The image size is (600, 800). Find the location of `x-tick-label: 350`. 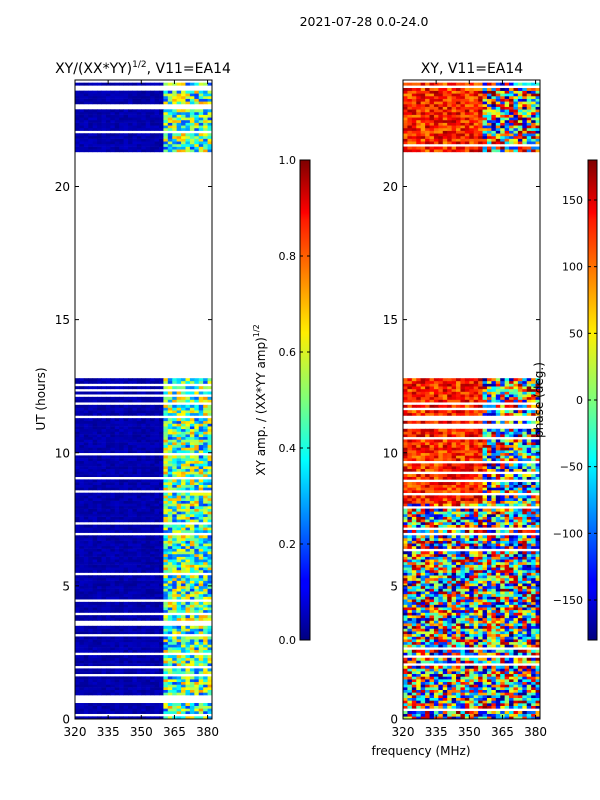

x-tick-label: 350 is located at coordinates (141, 732).